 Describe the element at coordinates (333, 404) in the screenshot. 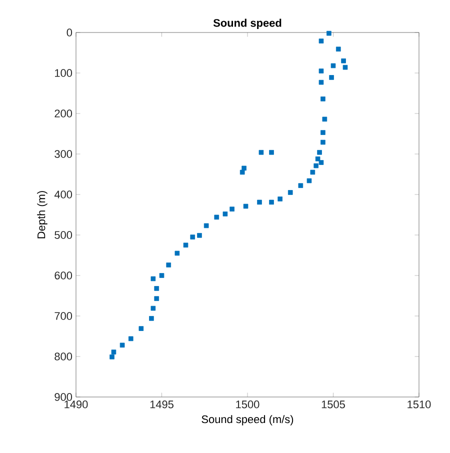

I see `x-tick-label: 1505` at that location.